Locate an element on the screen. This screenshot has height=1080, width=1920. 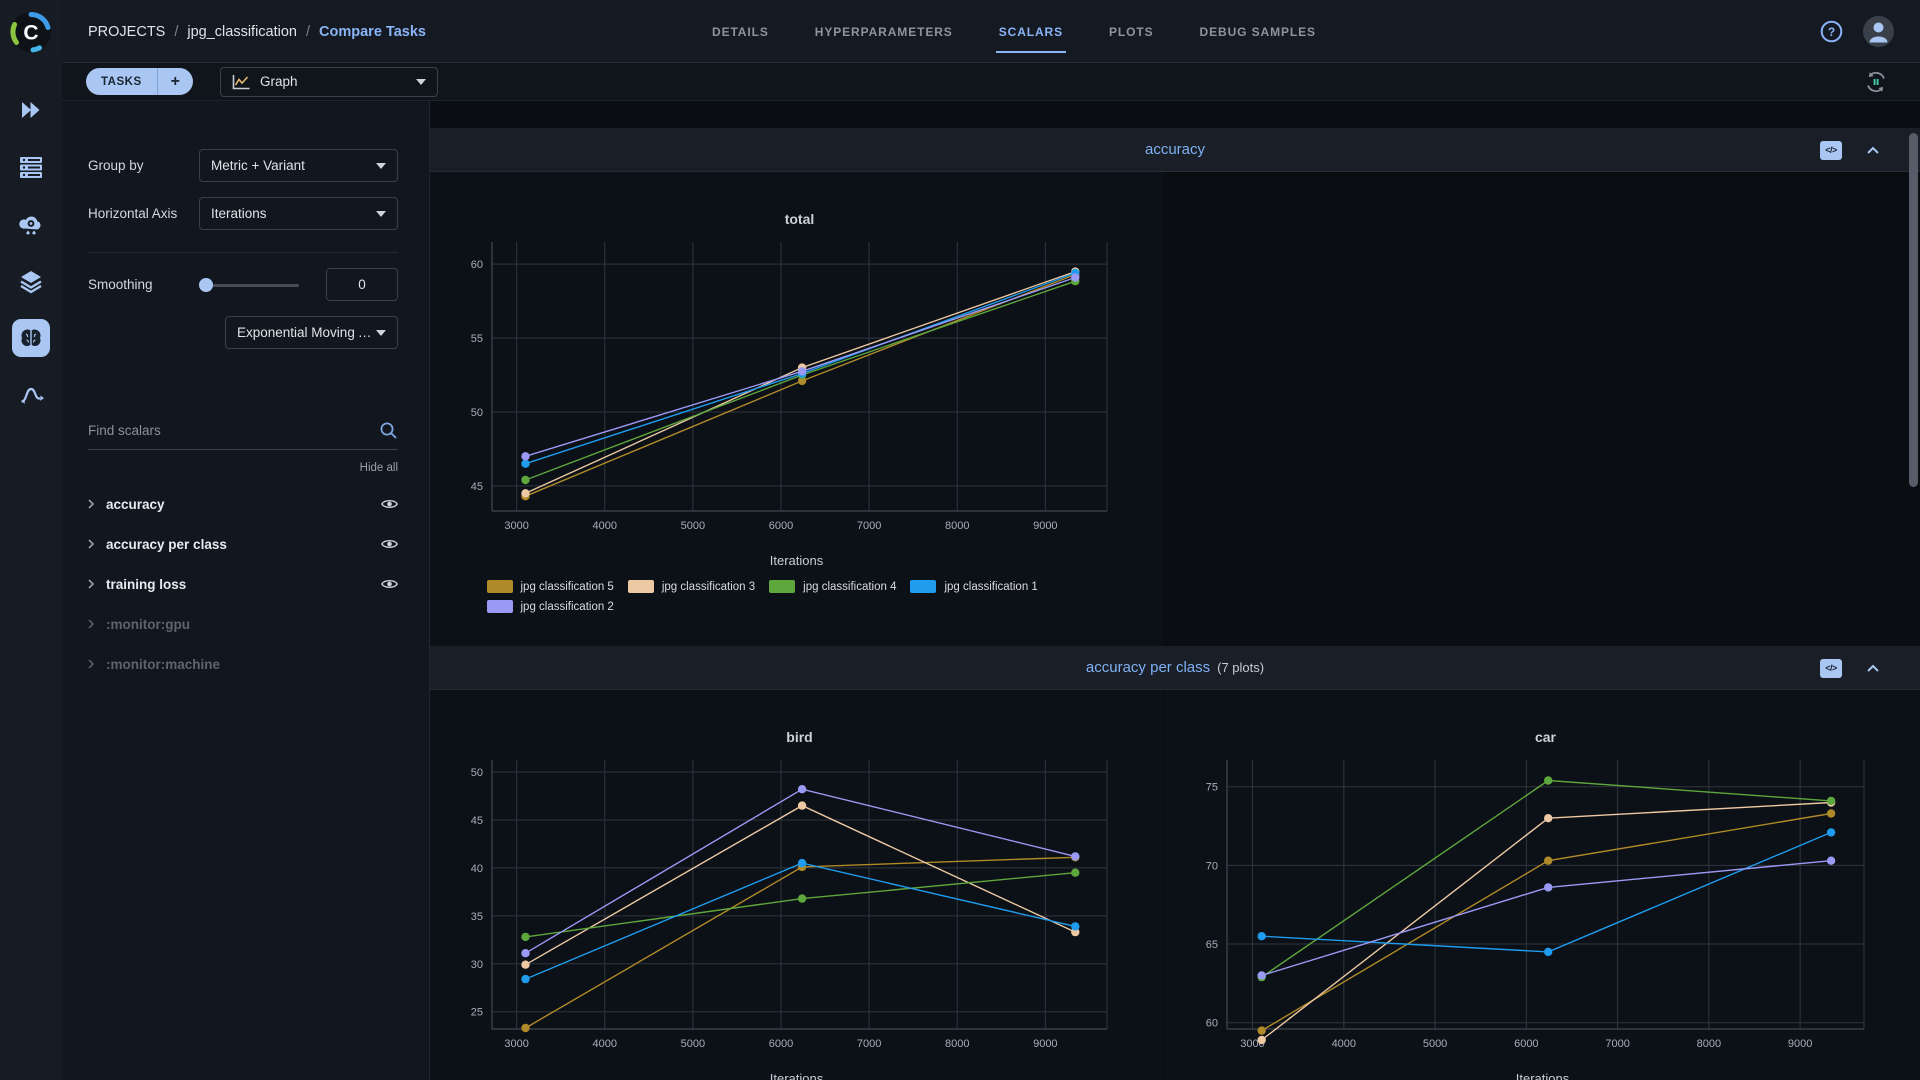
legend-label: jpg classification 4 is located at coordinates (850, 586).